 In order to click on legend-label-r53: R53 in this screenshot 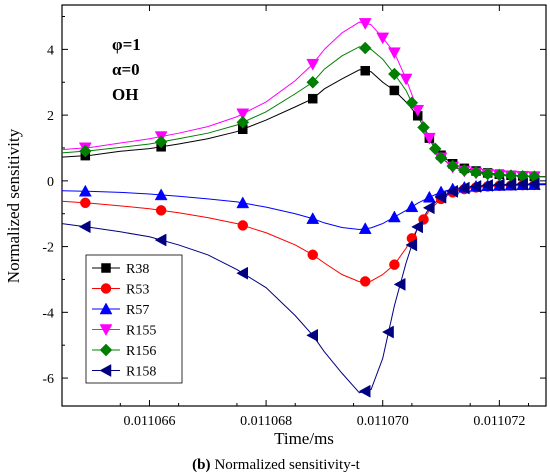, I will do `click(137, 290)`.